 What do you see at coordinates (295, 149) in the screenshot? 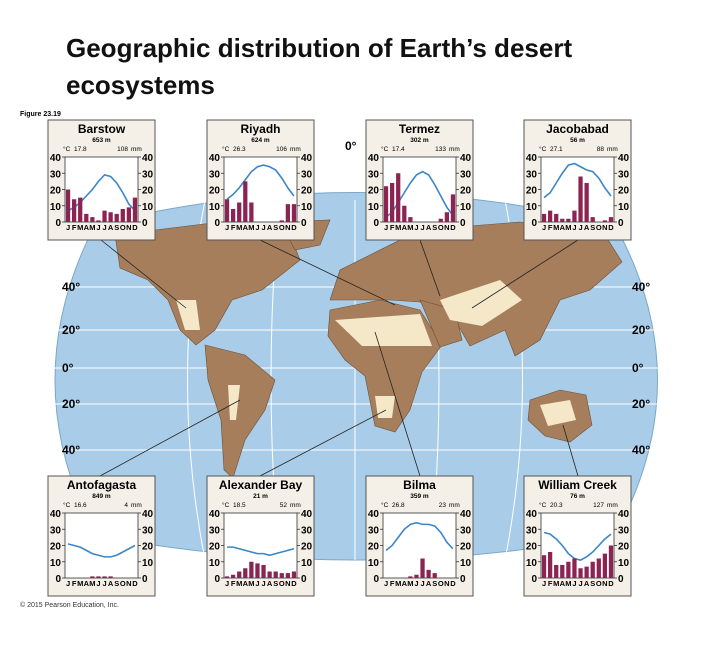
I see `precip-unit: mm` at bounding box center [295, 149].